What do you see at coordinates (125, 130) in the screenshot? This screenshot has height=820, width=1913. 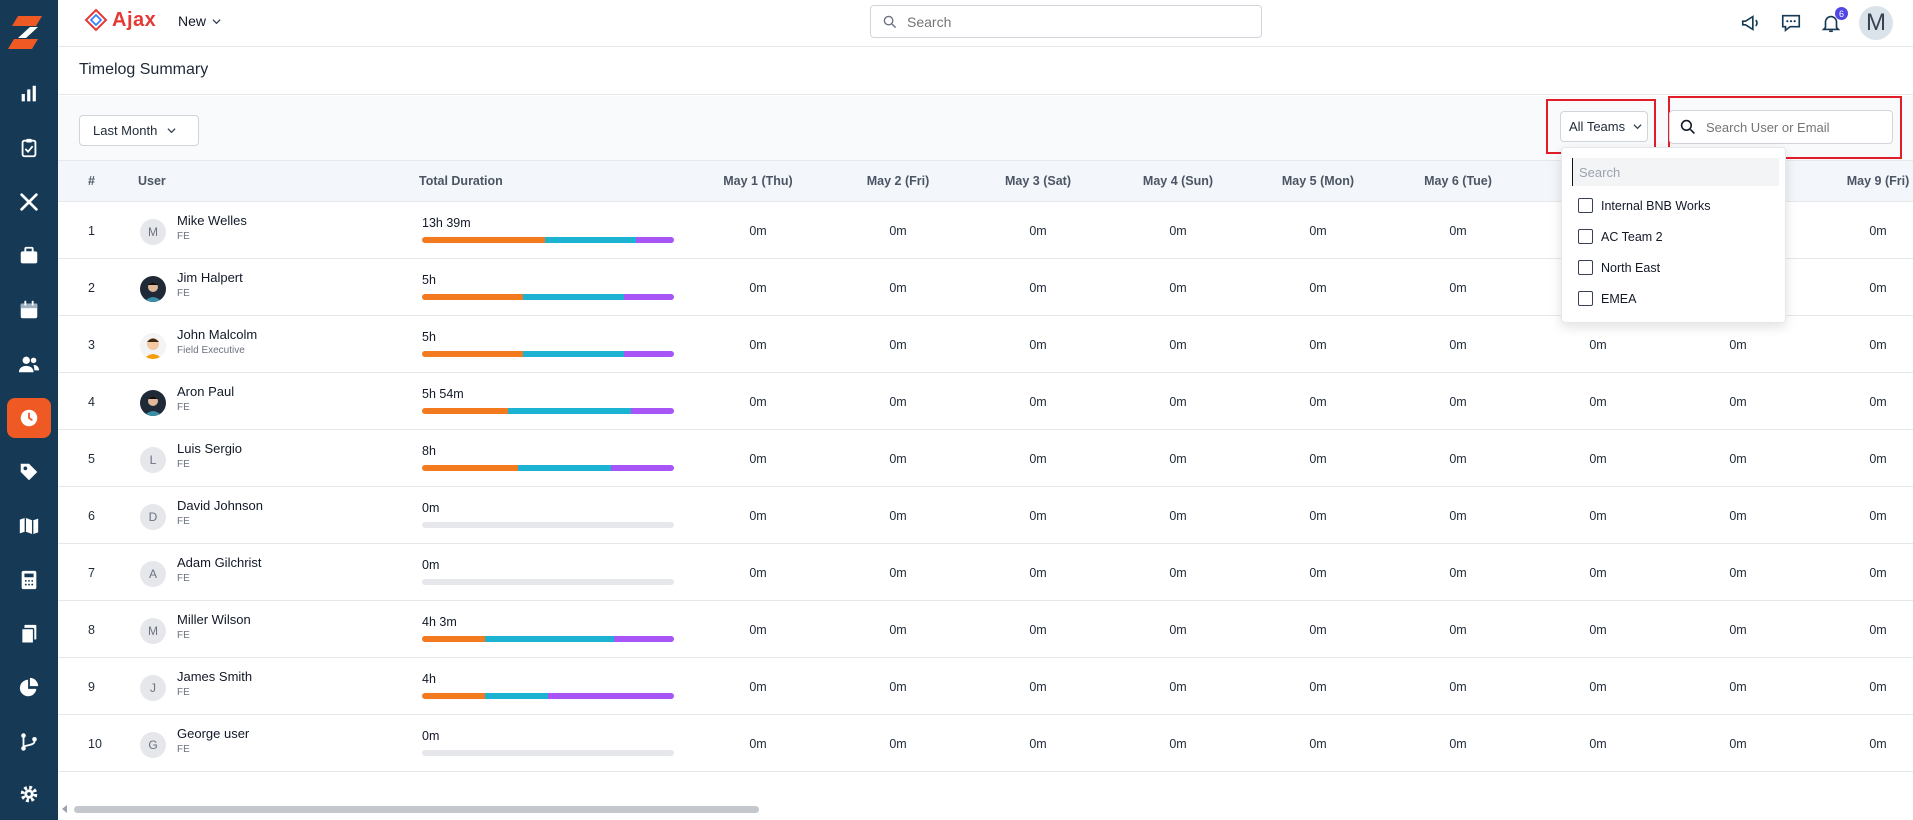 I see `period-filter-label: Last Month` at bounding box center [125, 130].